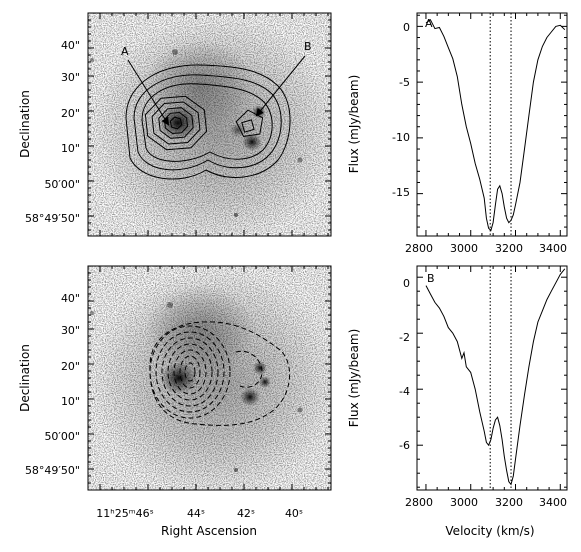 The width and height of the screenshot is (581, 552). I want to click on contour-lines-solid, so click(208, 122).